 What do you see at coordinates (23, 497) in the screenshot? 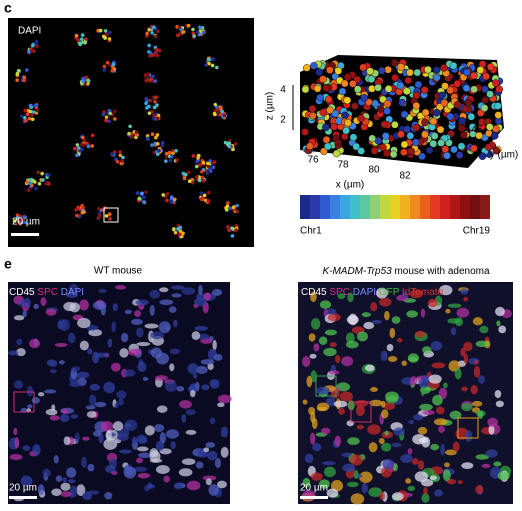
I see `scale-bar` at bounding box center [23, 497].